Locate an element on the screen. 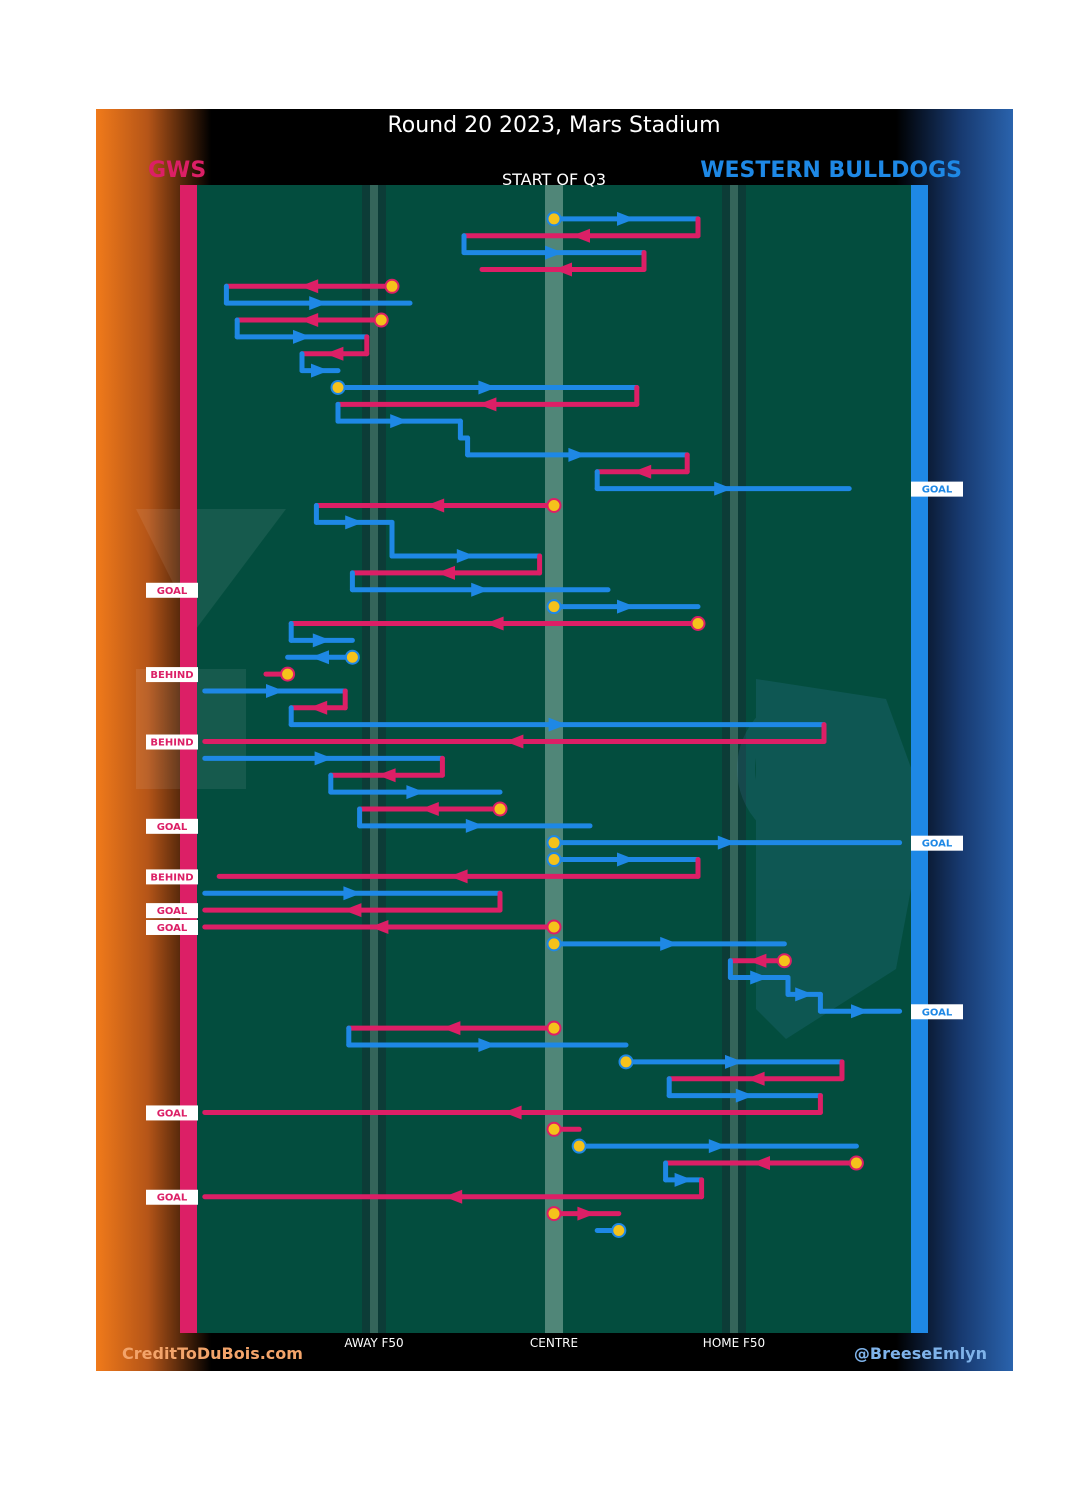 The height and width of the screenshot is (1495, 1080). bulldogs-logo-watermark is located at coordinates (831, 859).